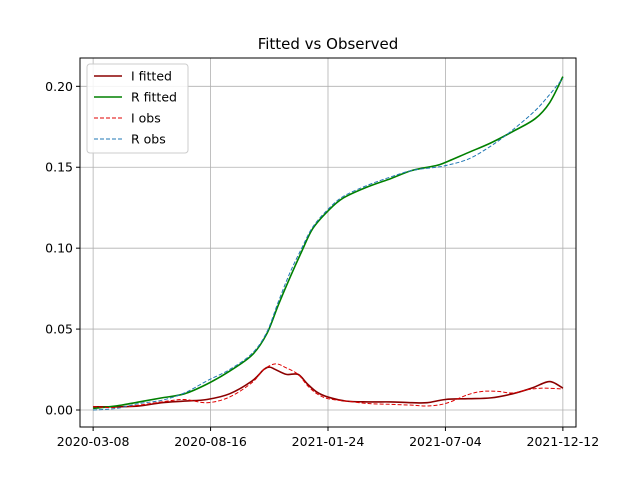 Image resolution: width=640 pixels, height=480 pixels. I want to click on x-tick-label: 2020-03-08, so click(93, 441).